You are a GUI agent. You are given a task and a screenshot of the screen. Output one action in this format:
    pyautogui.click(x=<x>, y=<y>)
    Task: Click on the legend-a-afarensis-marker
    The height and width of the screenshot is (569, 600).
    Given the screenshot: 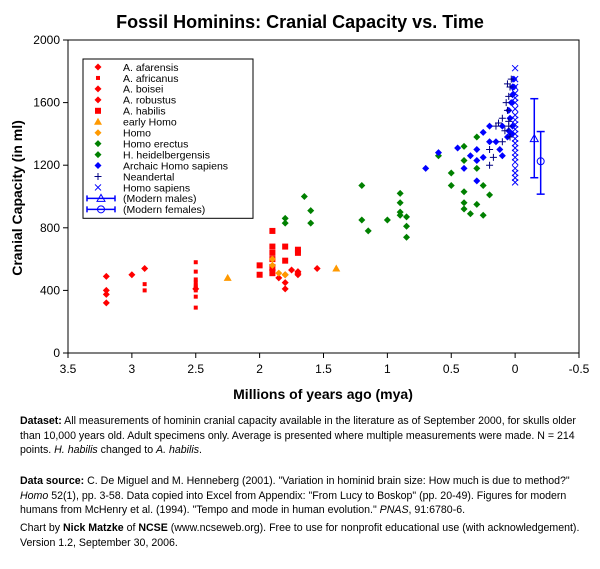 What is the action you would take?
    pyautogui.click(x=98, y=67)
    